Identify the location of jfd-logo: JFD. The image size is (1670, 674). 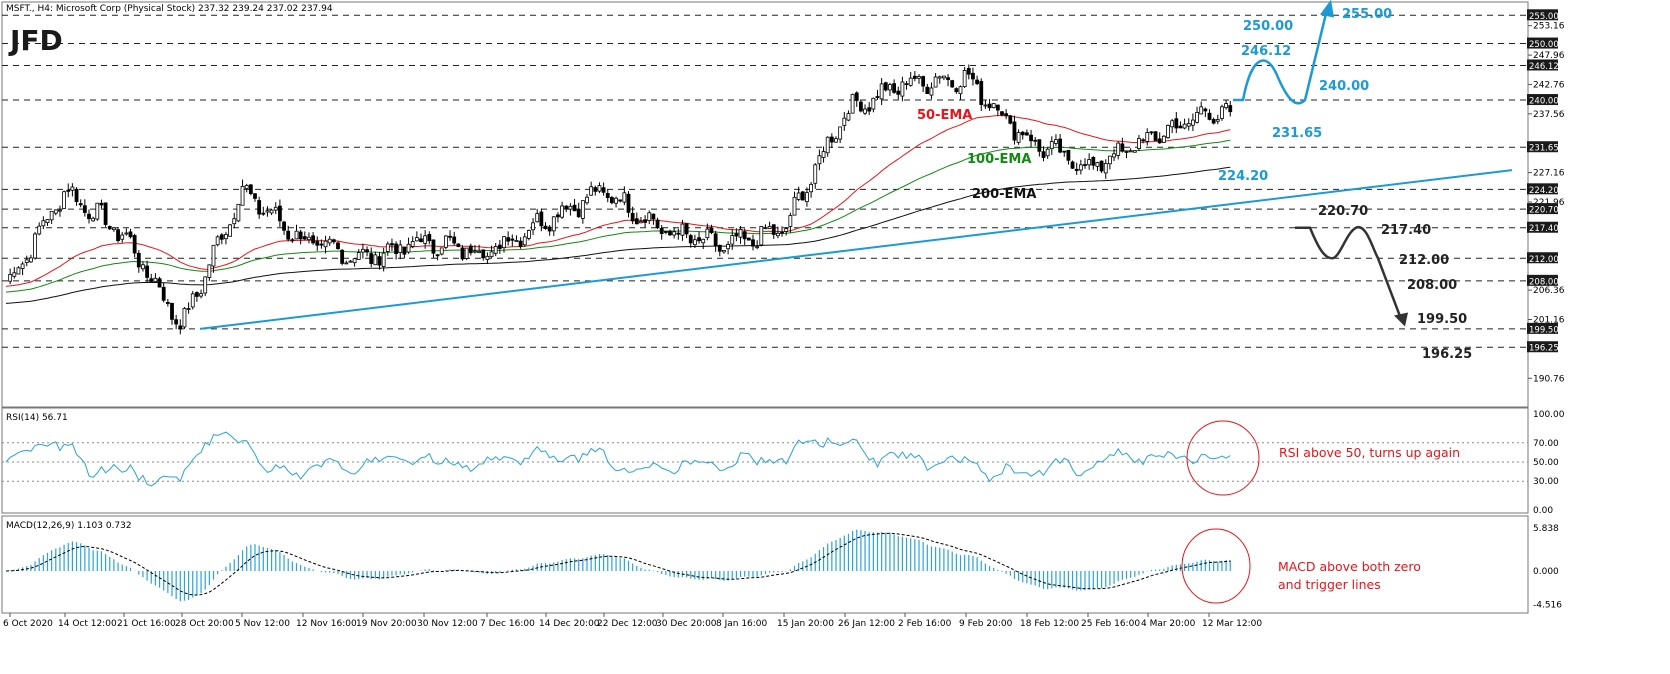
(35, 40).